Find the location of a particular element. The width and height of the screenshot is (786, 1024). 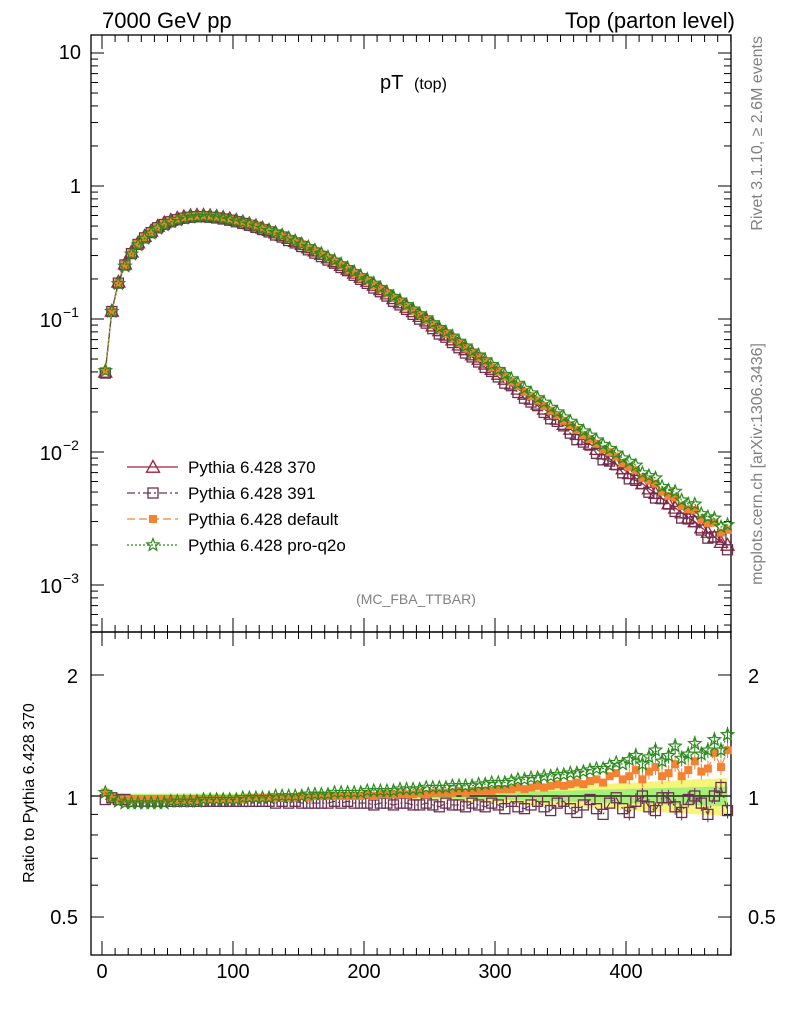

y-tick-label-1: 1 is located at coordinates (75, 187).